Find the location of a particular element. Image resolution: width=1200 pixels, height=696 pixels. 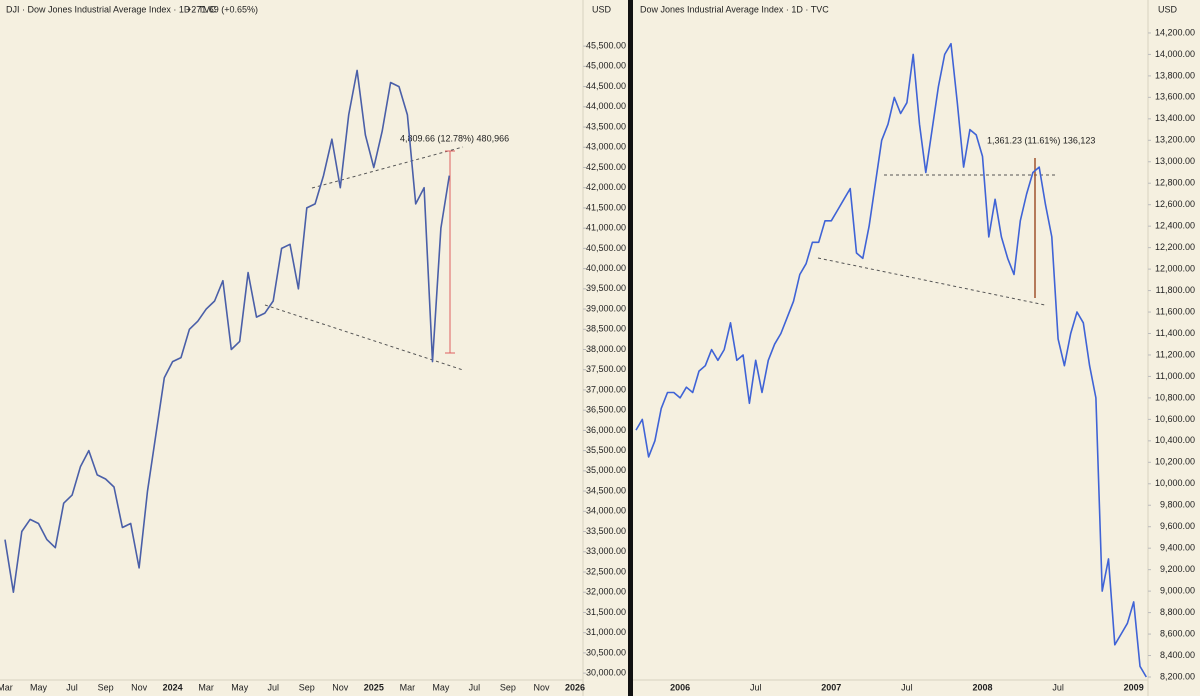

y-tick-label: 33,500.00 is located at coordinates (606, 531).